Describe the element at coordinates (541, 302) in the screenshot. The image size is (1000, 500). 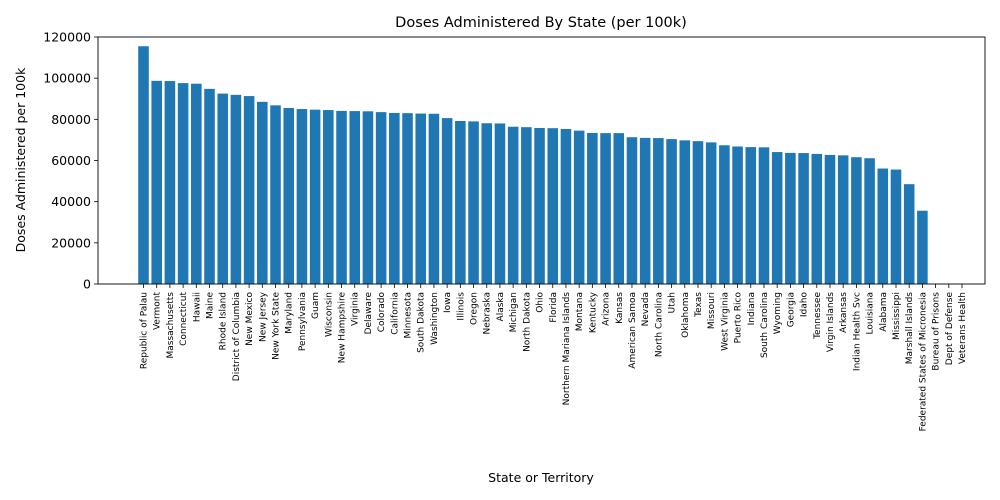
I see `x-tick-label: Ohio` at that location.